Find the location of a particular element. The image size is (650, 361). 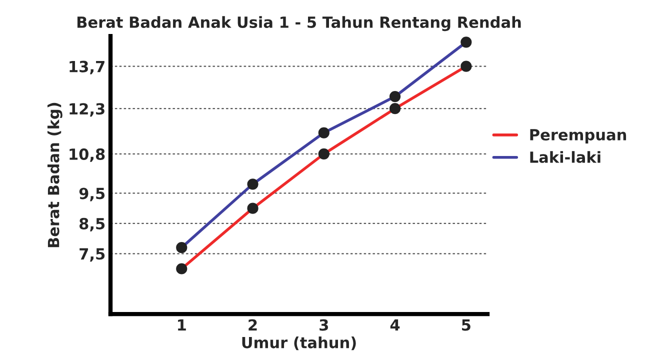

y-tick-label: 9,5 is located at coordinates (92, 195).